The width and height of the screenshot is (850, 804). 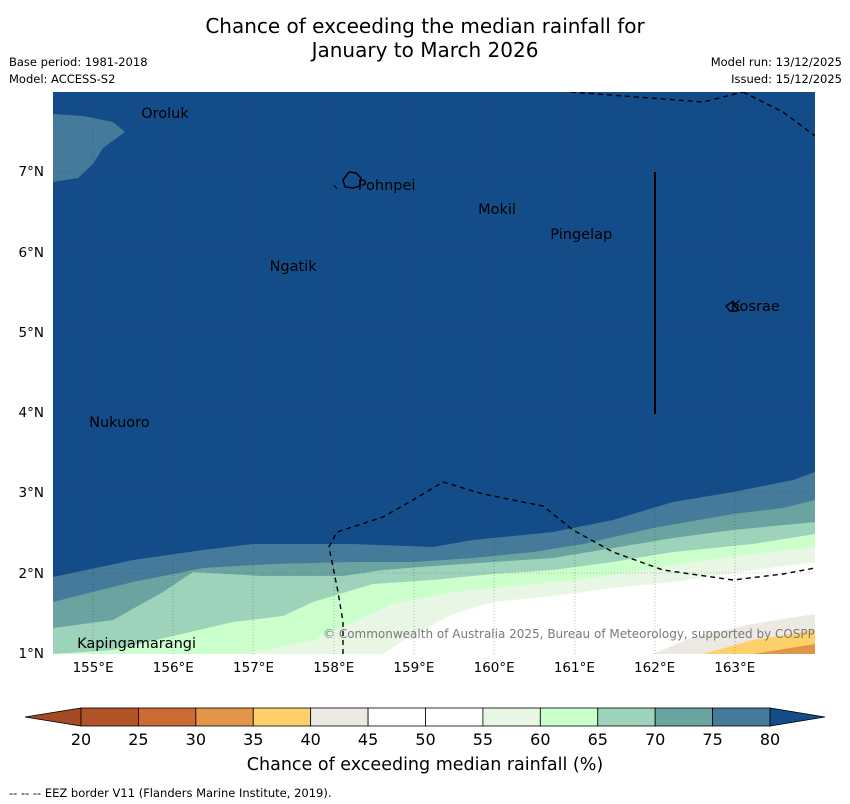 I want to click on colorbar-label: Chance of exceeding median rainfall (%), so click(x=425, y=765).